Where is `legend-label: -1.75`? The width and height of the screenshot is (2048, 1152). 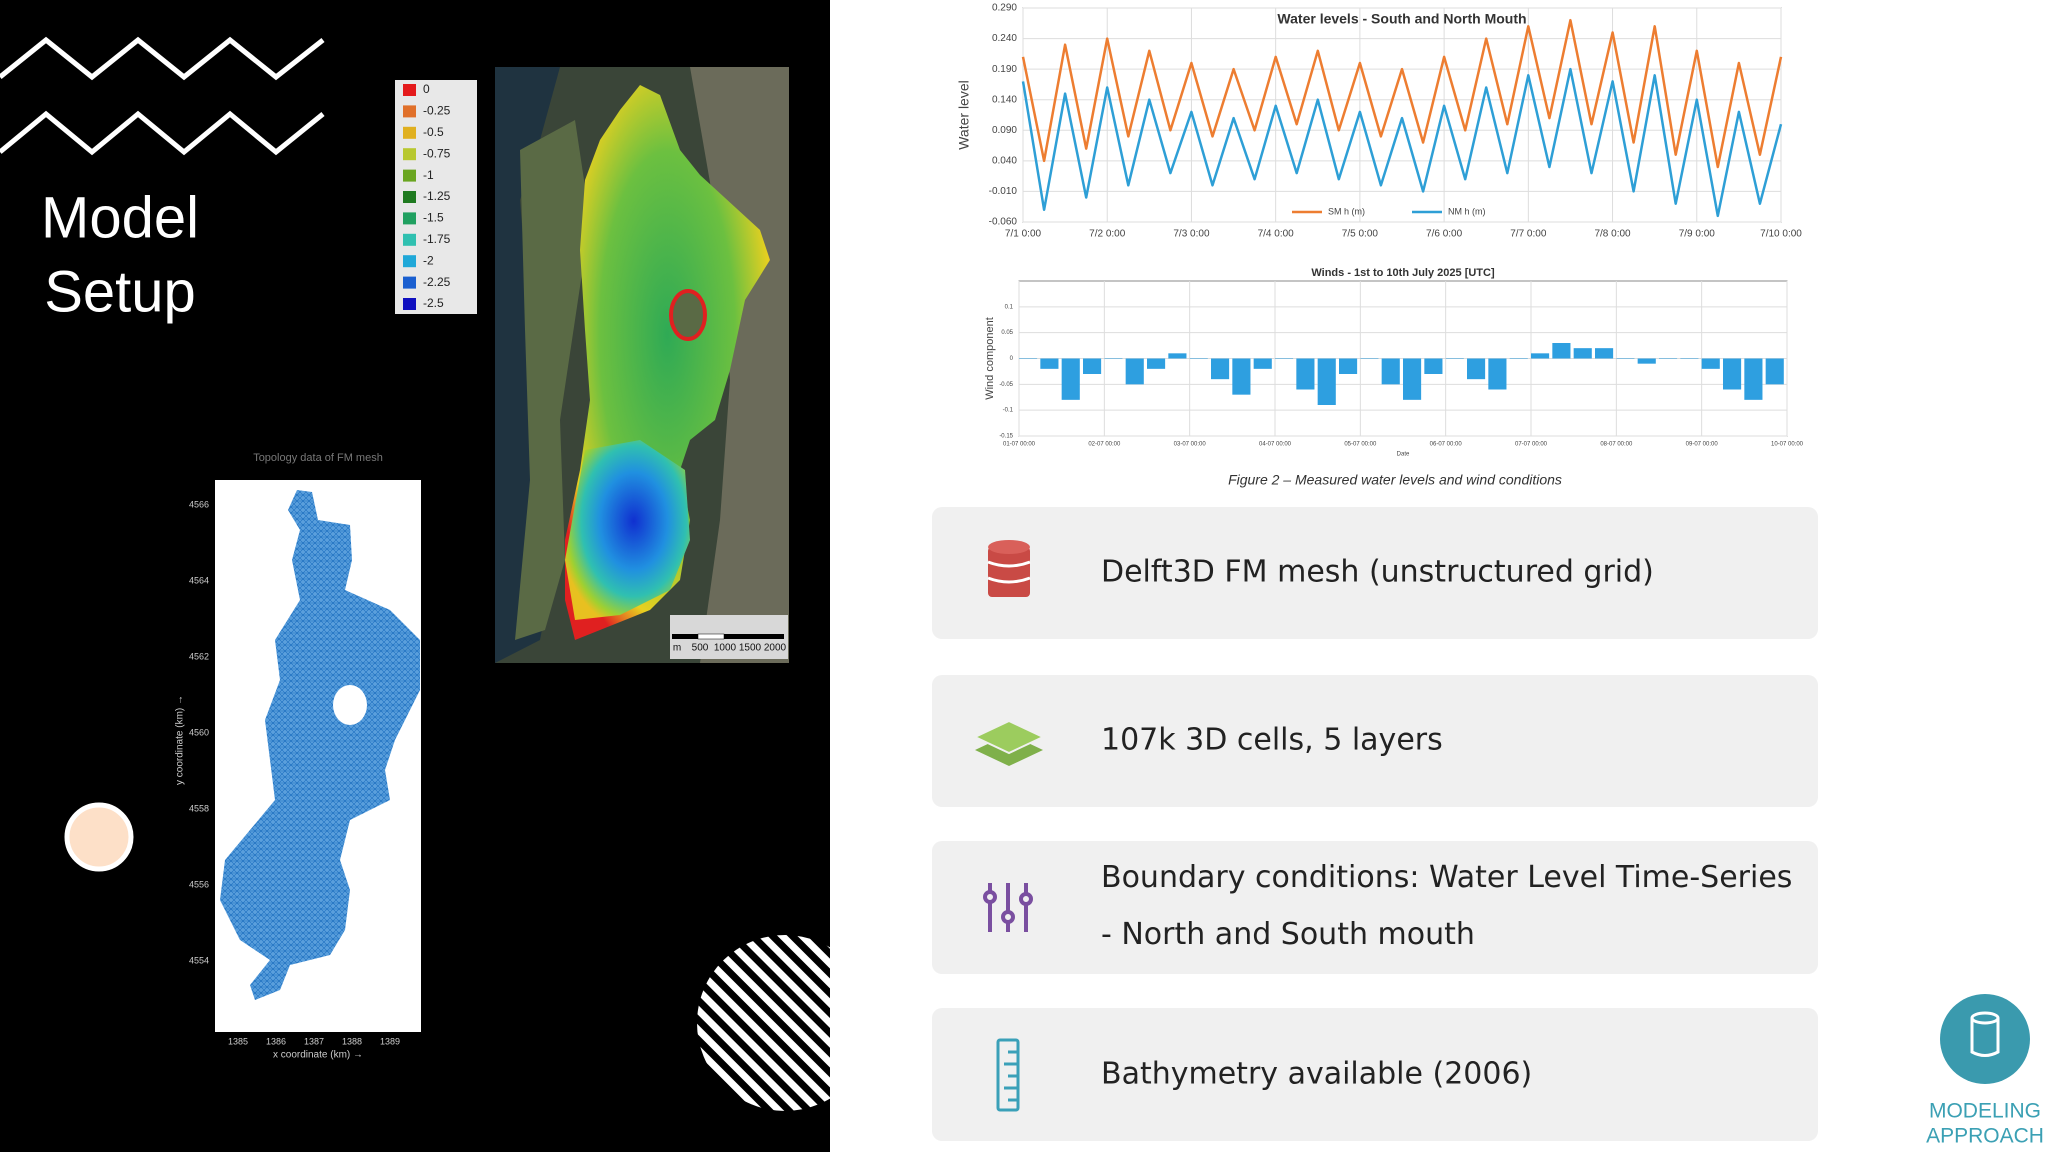 legend-label: -1.75 is located at coordinates (437, 239).